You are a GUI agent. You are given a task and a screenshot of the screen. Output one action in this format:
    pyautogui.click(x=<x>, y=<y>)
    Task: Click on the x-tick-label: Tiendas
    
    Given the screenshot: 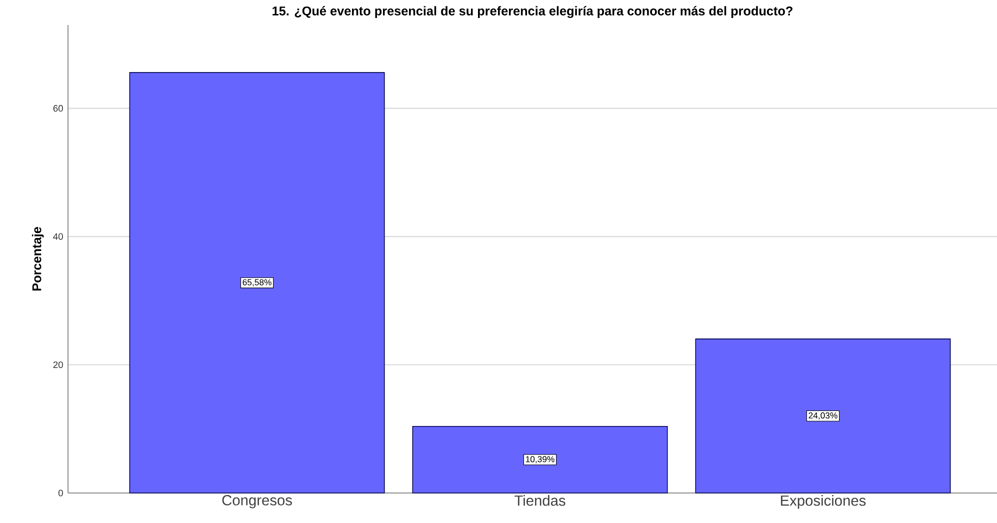 What is the action you would take?
    pyautogui.click(x=540, y=500)
    